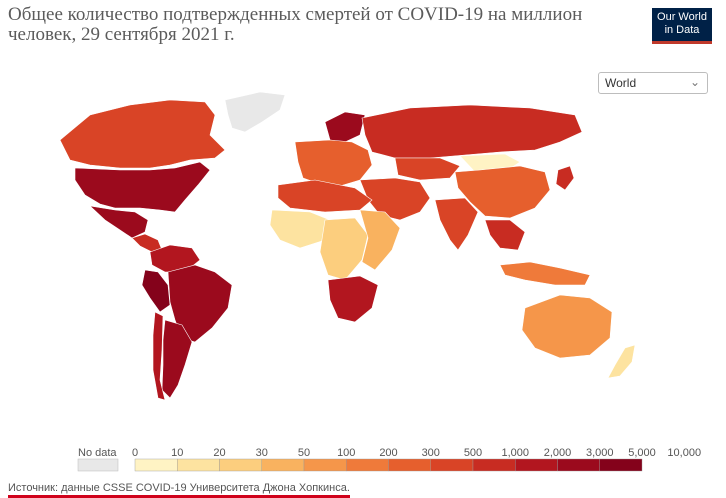 Image resolution: width=726 pixels, height=498 pixels. What do you see at coordinates (346, 453) in the screenshot?
I see `legend-tick-label: 100` at bounding box center [346, 453].